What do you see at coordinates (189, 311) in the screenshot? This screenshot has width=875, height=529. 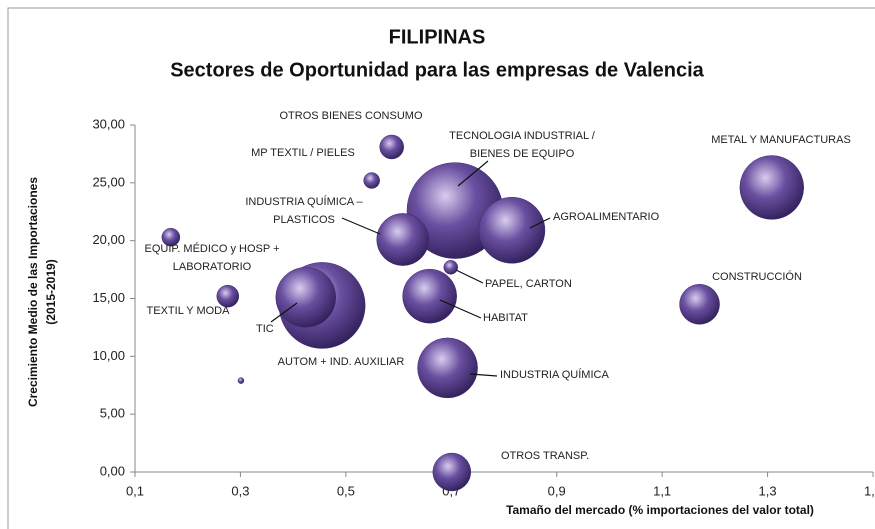 I see `bubble-label: TEXTIL Y MODA` at bounding box center [189, 311].